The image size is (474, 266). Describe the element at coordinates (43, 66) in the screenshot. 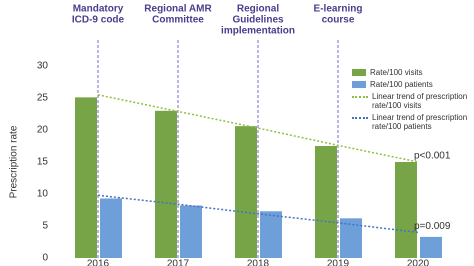

I see `y-tick-label: 30` at that location.